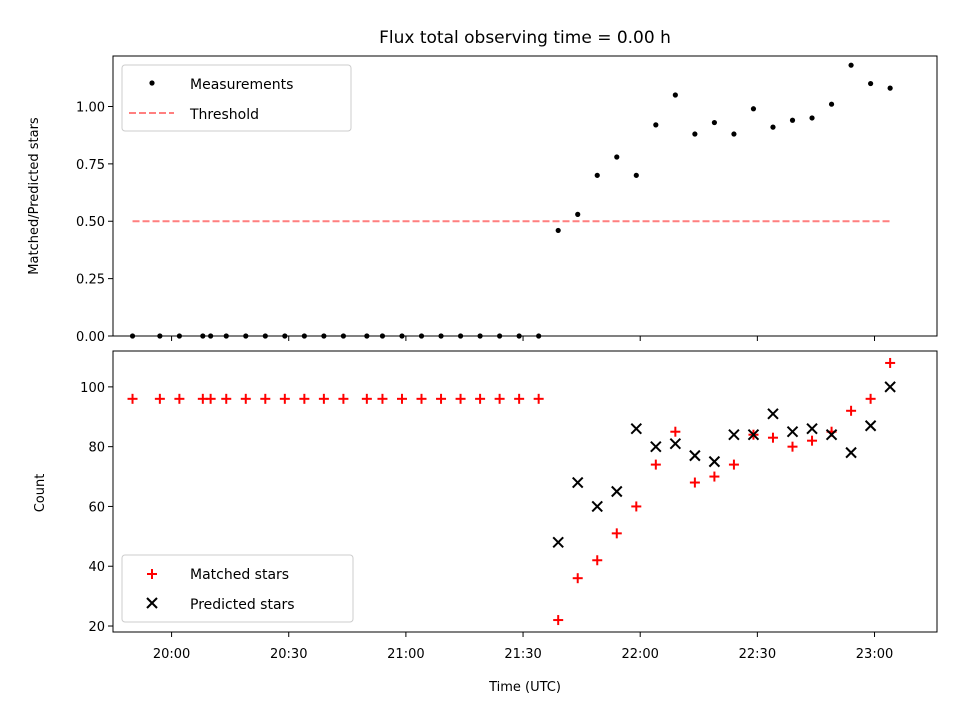 The width and height of the screenshot is (960, 720). What do you see at coordinates (239, 575) in the screenshot?
I see `legend-matched-label: Matched stars` at bounding box center [239, 575].